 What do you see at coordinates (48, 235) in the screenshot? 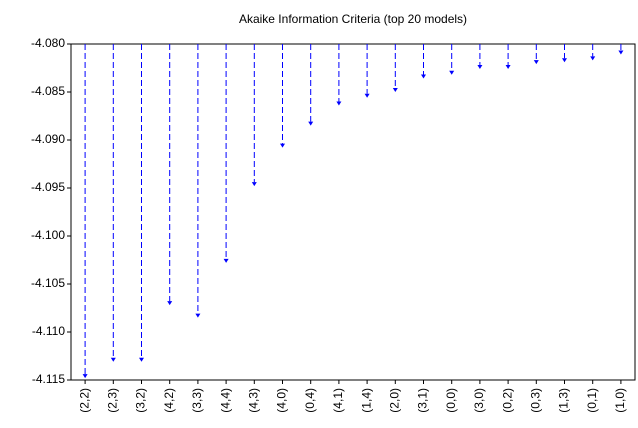
I see `y-tick-label: -4.100` at bounding box center [48, 235].